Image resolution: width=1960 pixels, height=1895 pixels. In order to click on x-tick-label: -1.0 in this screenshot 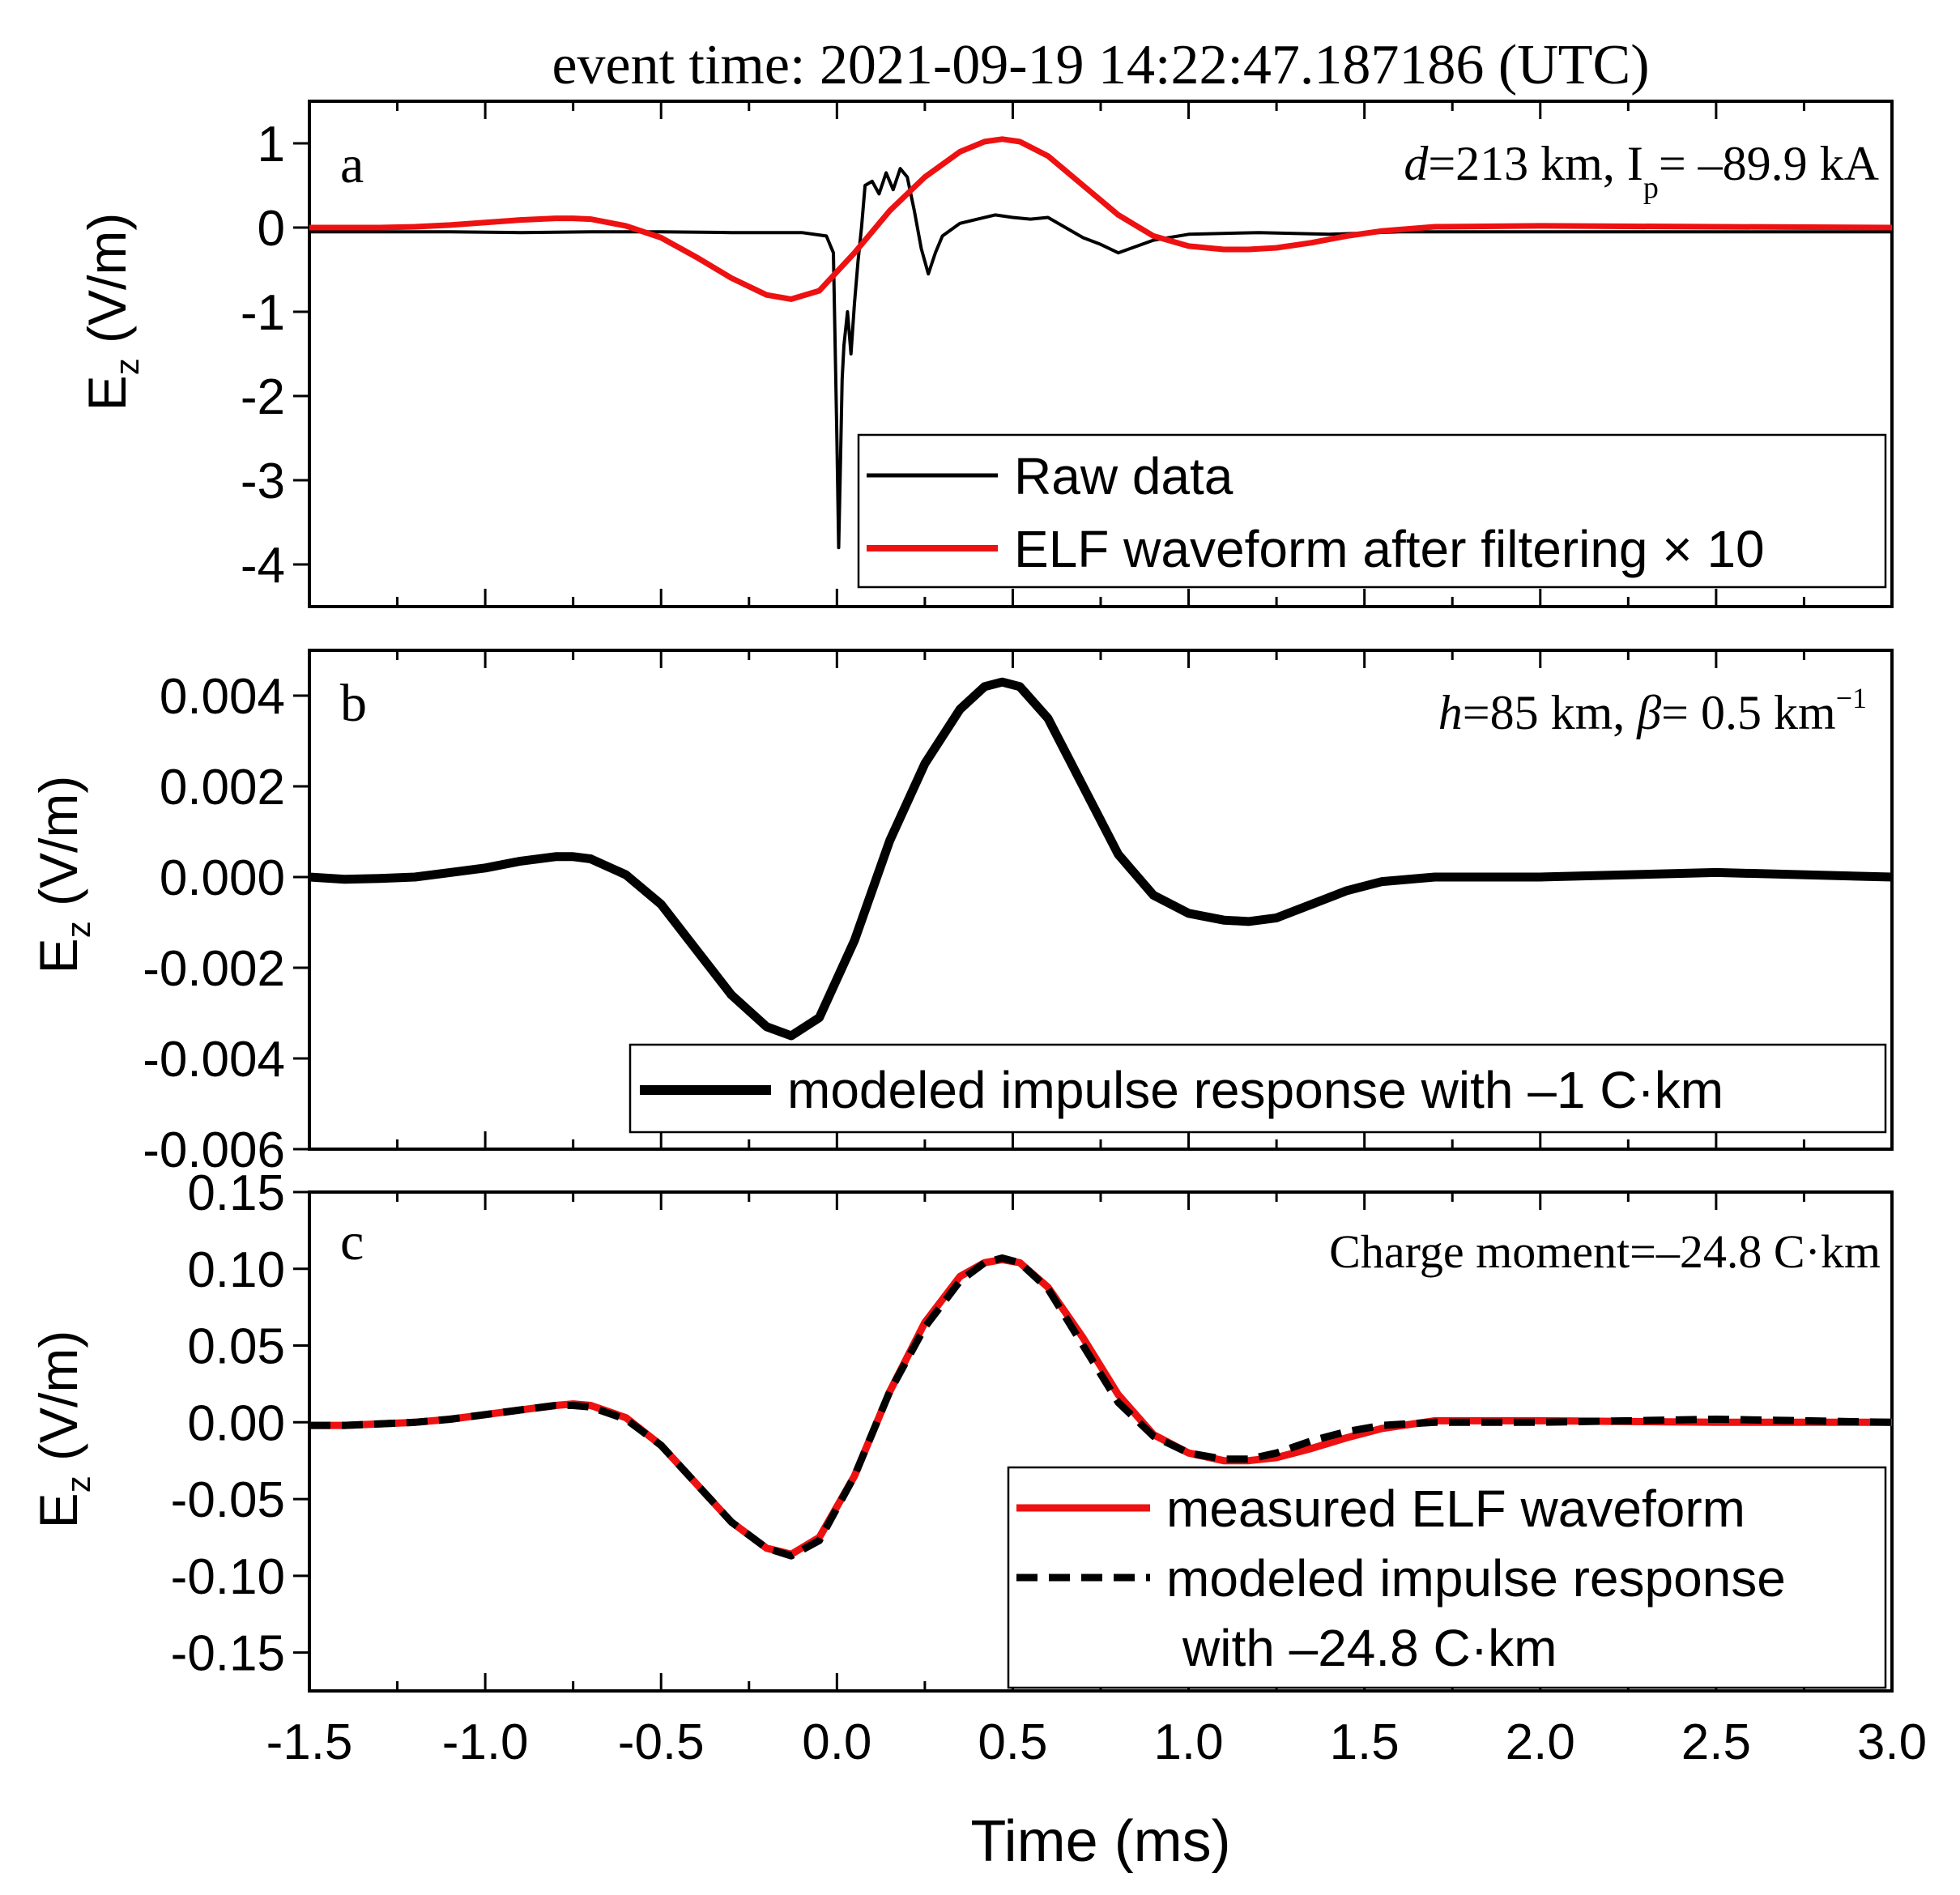, I will do `click(485, 1742)`.